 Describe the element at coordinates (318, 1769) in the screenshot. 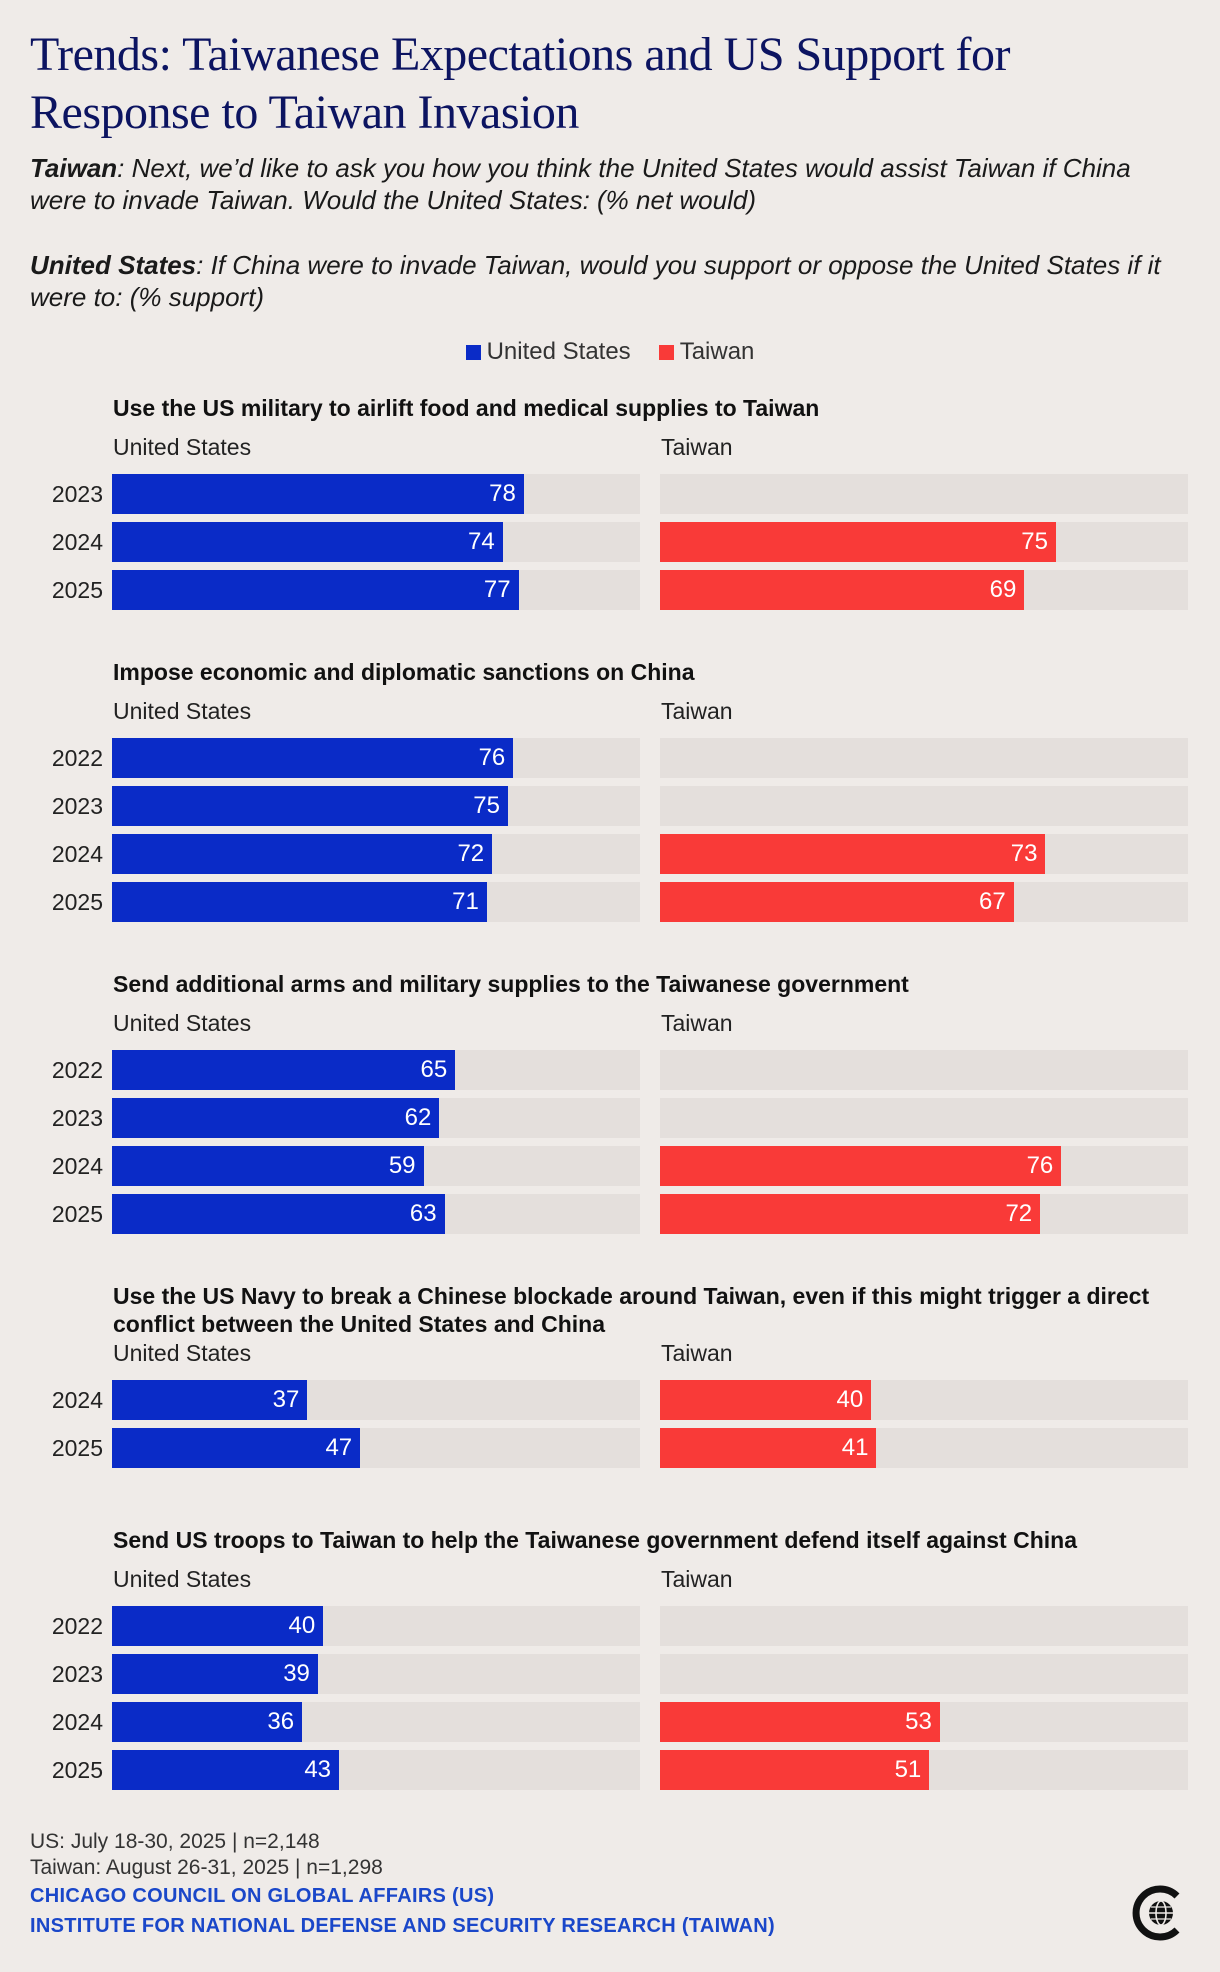

I see `bar-value-label: 43` at that location.